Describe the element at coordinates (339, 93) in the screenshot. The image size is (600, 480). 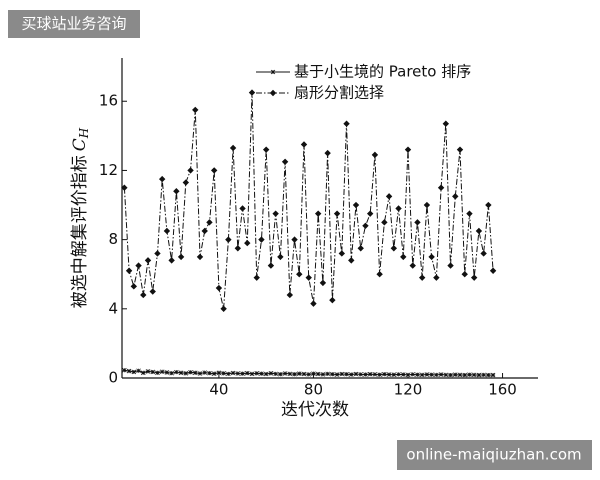
I see `legend-label: 扇形分割选择` at that location.